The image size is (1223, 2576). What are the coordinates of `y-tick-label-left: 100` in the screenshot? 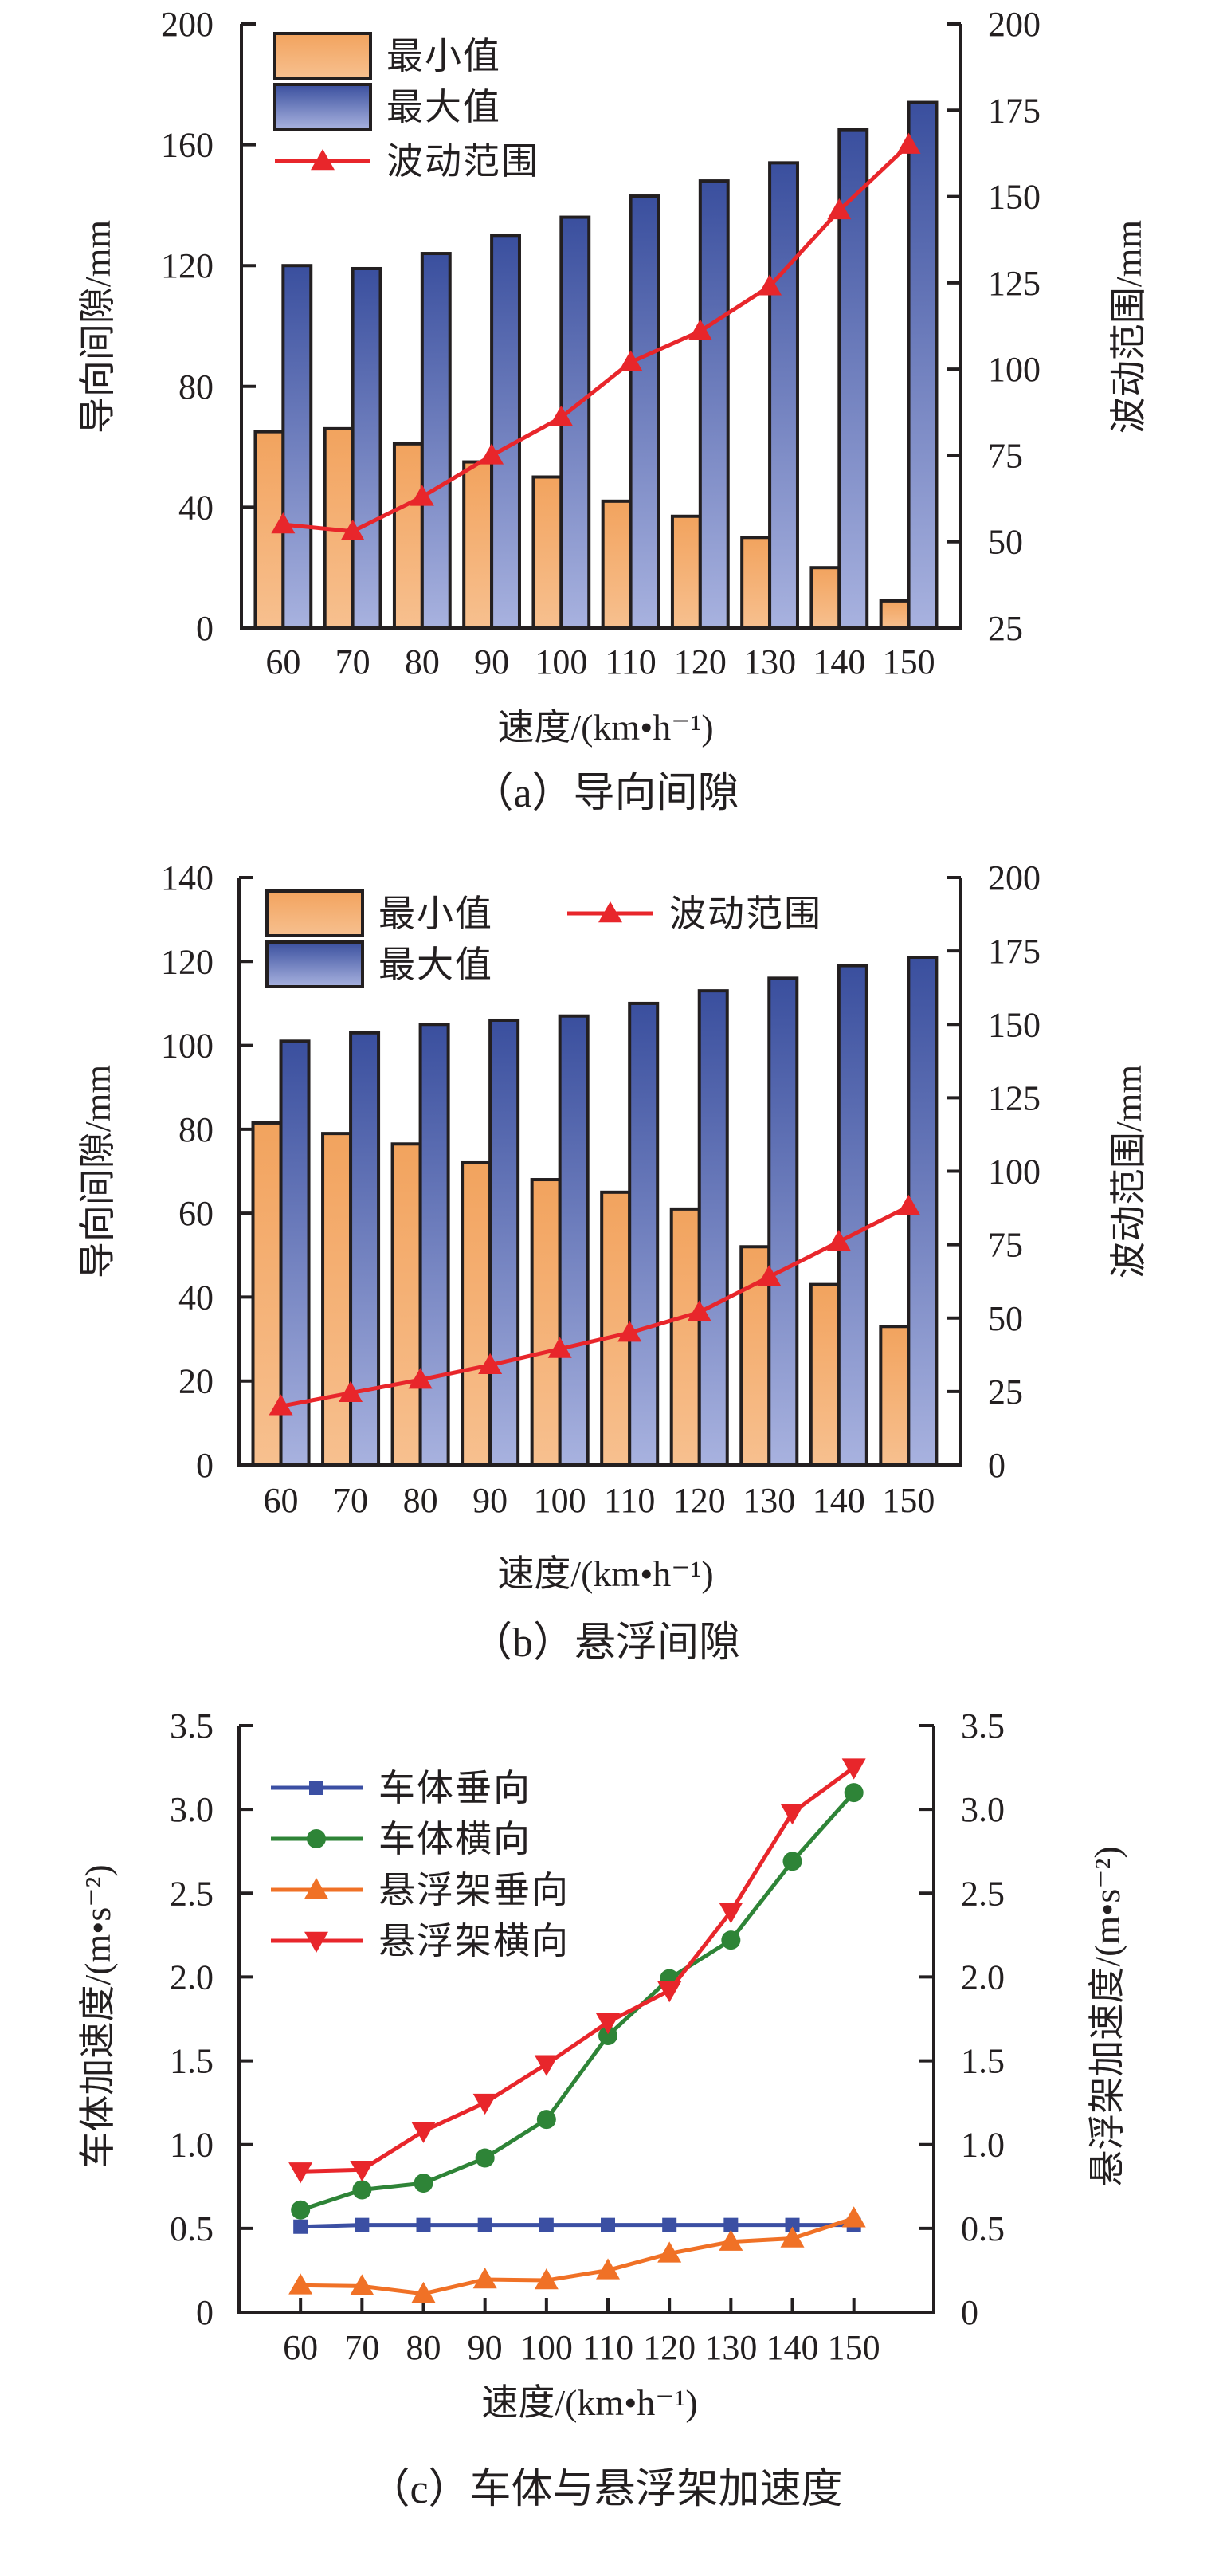 It's located at (188, 1046).